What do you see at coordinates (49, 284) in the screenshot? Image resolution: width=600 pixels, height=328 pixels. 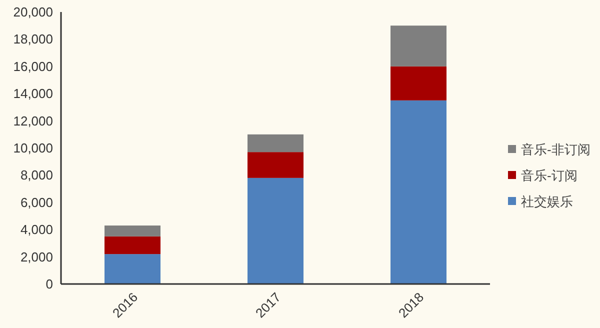 I see `y-tick-label: 0` at bounding box center [49, 284].